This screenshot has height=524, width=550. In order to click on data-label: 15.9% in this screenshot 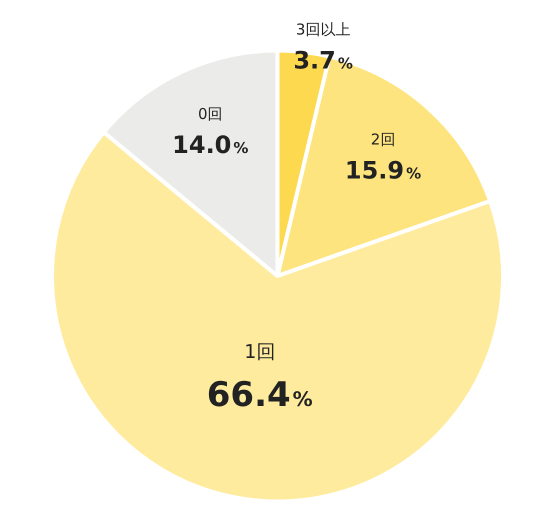, I will do `click(383, 170)`.